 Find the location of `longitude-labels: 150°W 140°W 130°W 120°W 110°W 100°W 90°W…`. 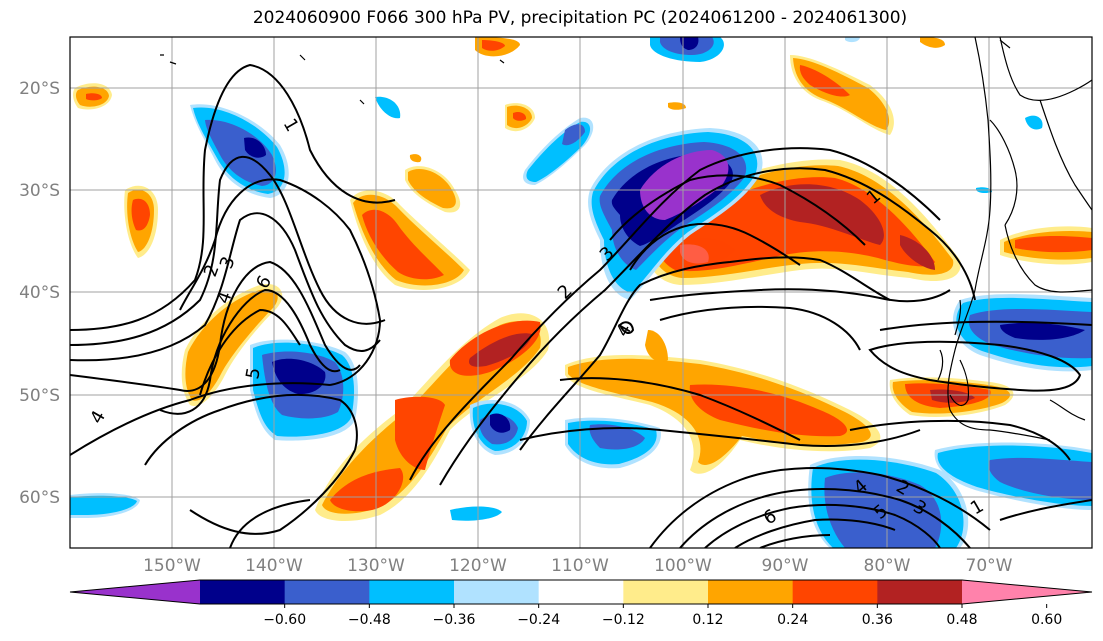

longitude-labels: 150°W 140°W 130°W 120°W 110°W 100°W 90°W… is located at coordinates (578, 566).